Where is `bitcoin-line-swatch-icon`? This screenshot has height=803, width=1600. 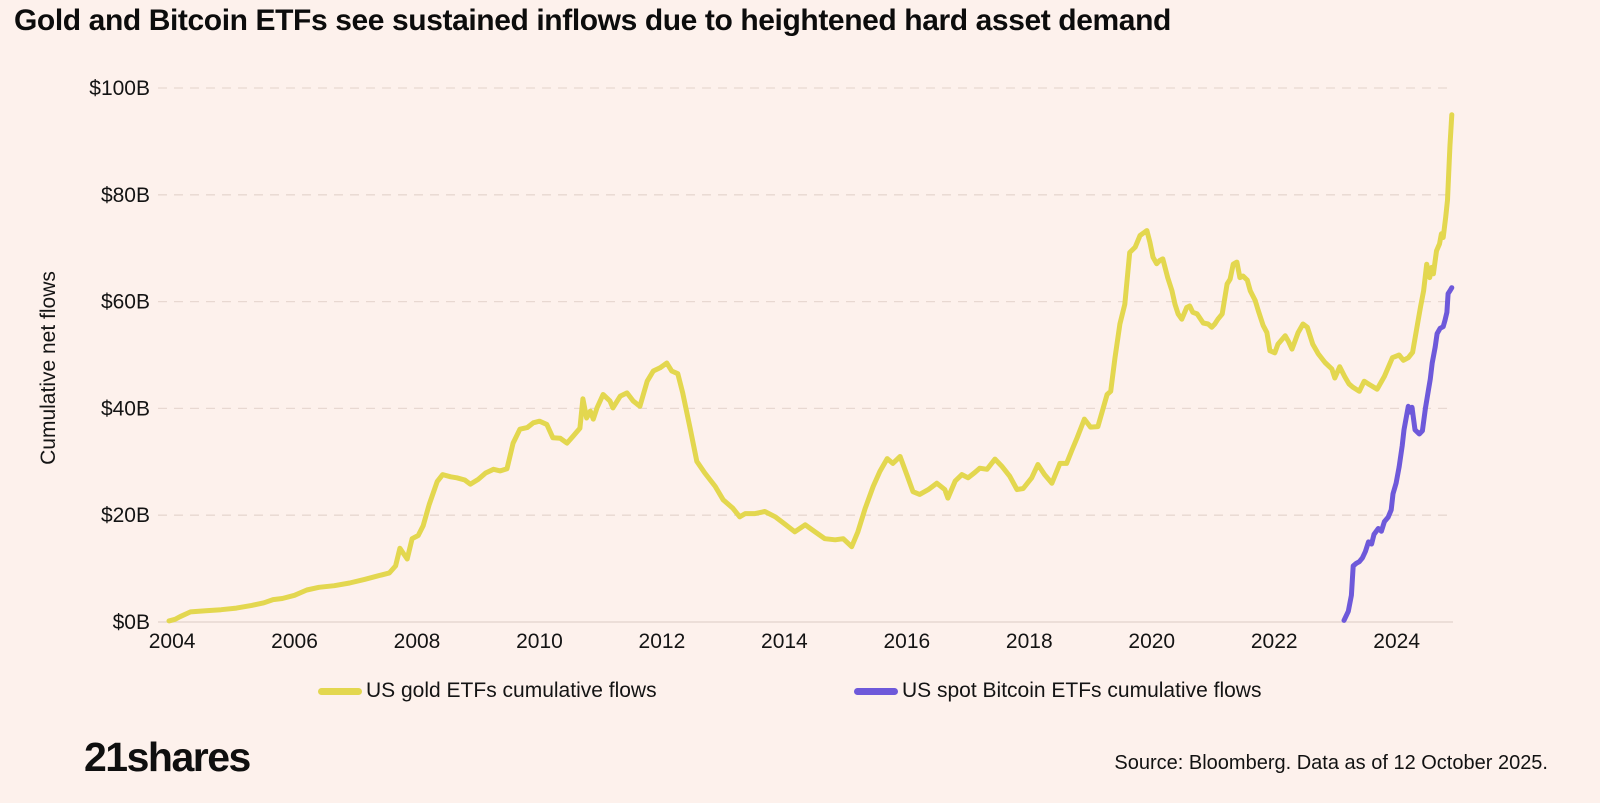 bitcoin-line-swatch-icon is located at coordinates (876, 691).